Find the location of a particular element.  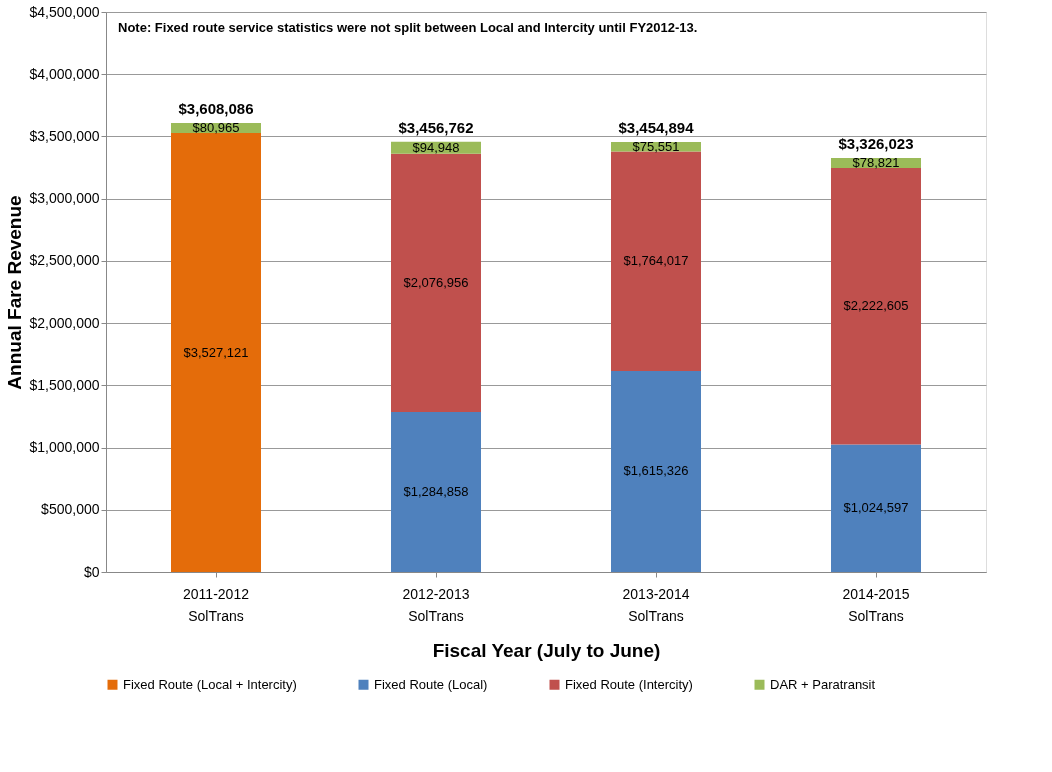

total-label: $3,454,894 is located at coordinates (656, 128).